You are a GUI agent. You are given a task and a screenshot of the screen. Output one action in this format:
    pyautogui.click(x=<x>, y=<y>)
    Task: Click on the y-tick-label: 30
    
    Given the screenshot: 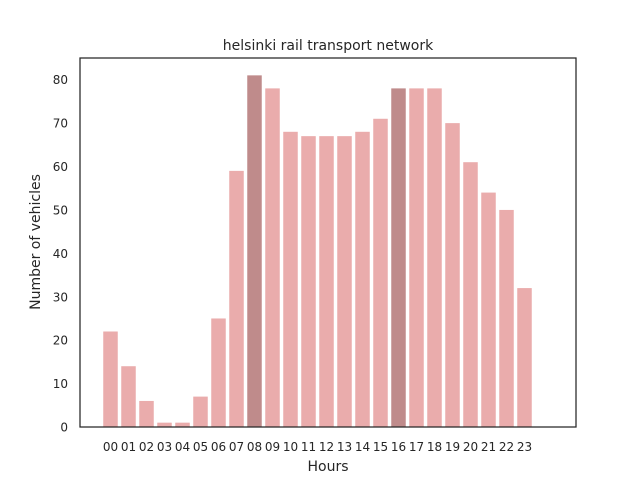 What is the action you would take?
    pyautogui.click(x=60, y=297)
    